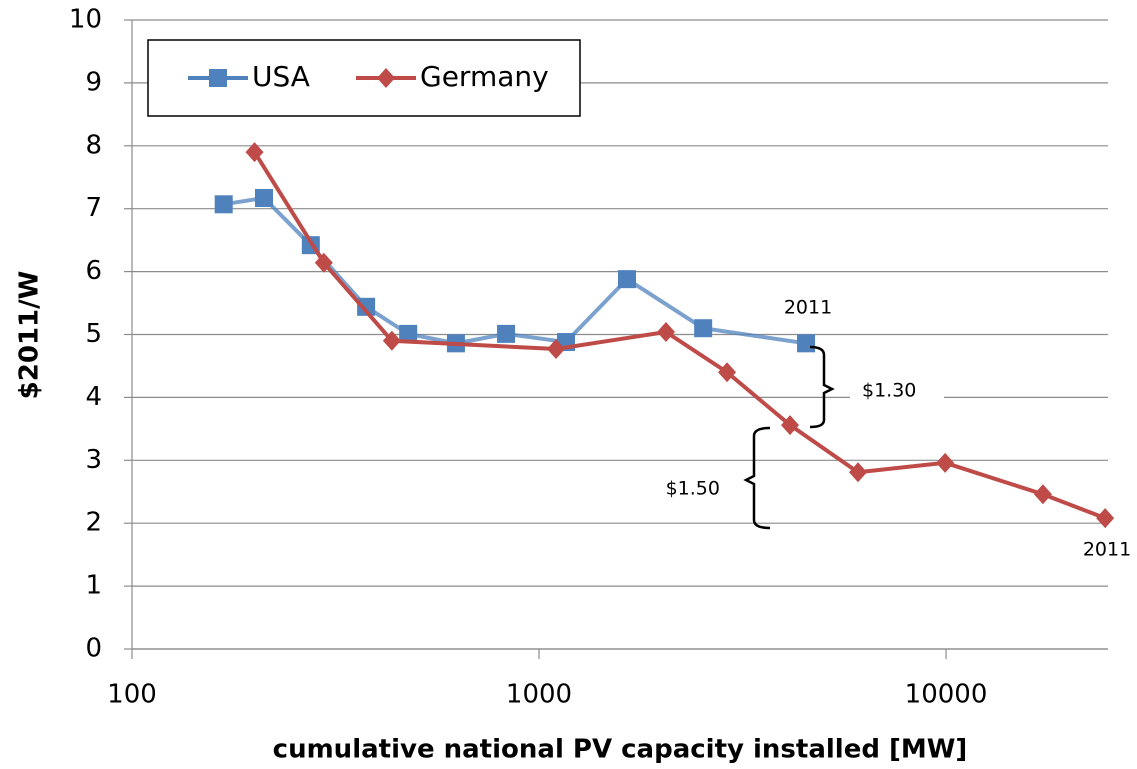 Image resolution: width=1137 pixels, height=769 pixels. I want to click on y-tick-label: 9, so click(93, 82).